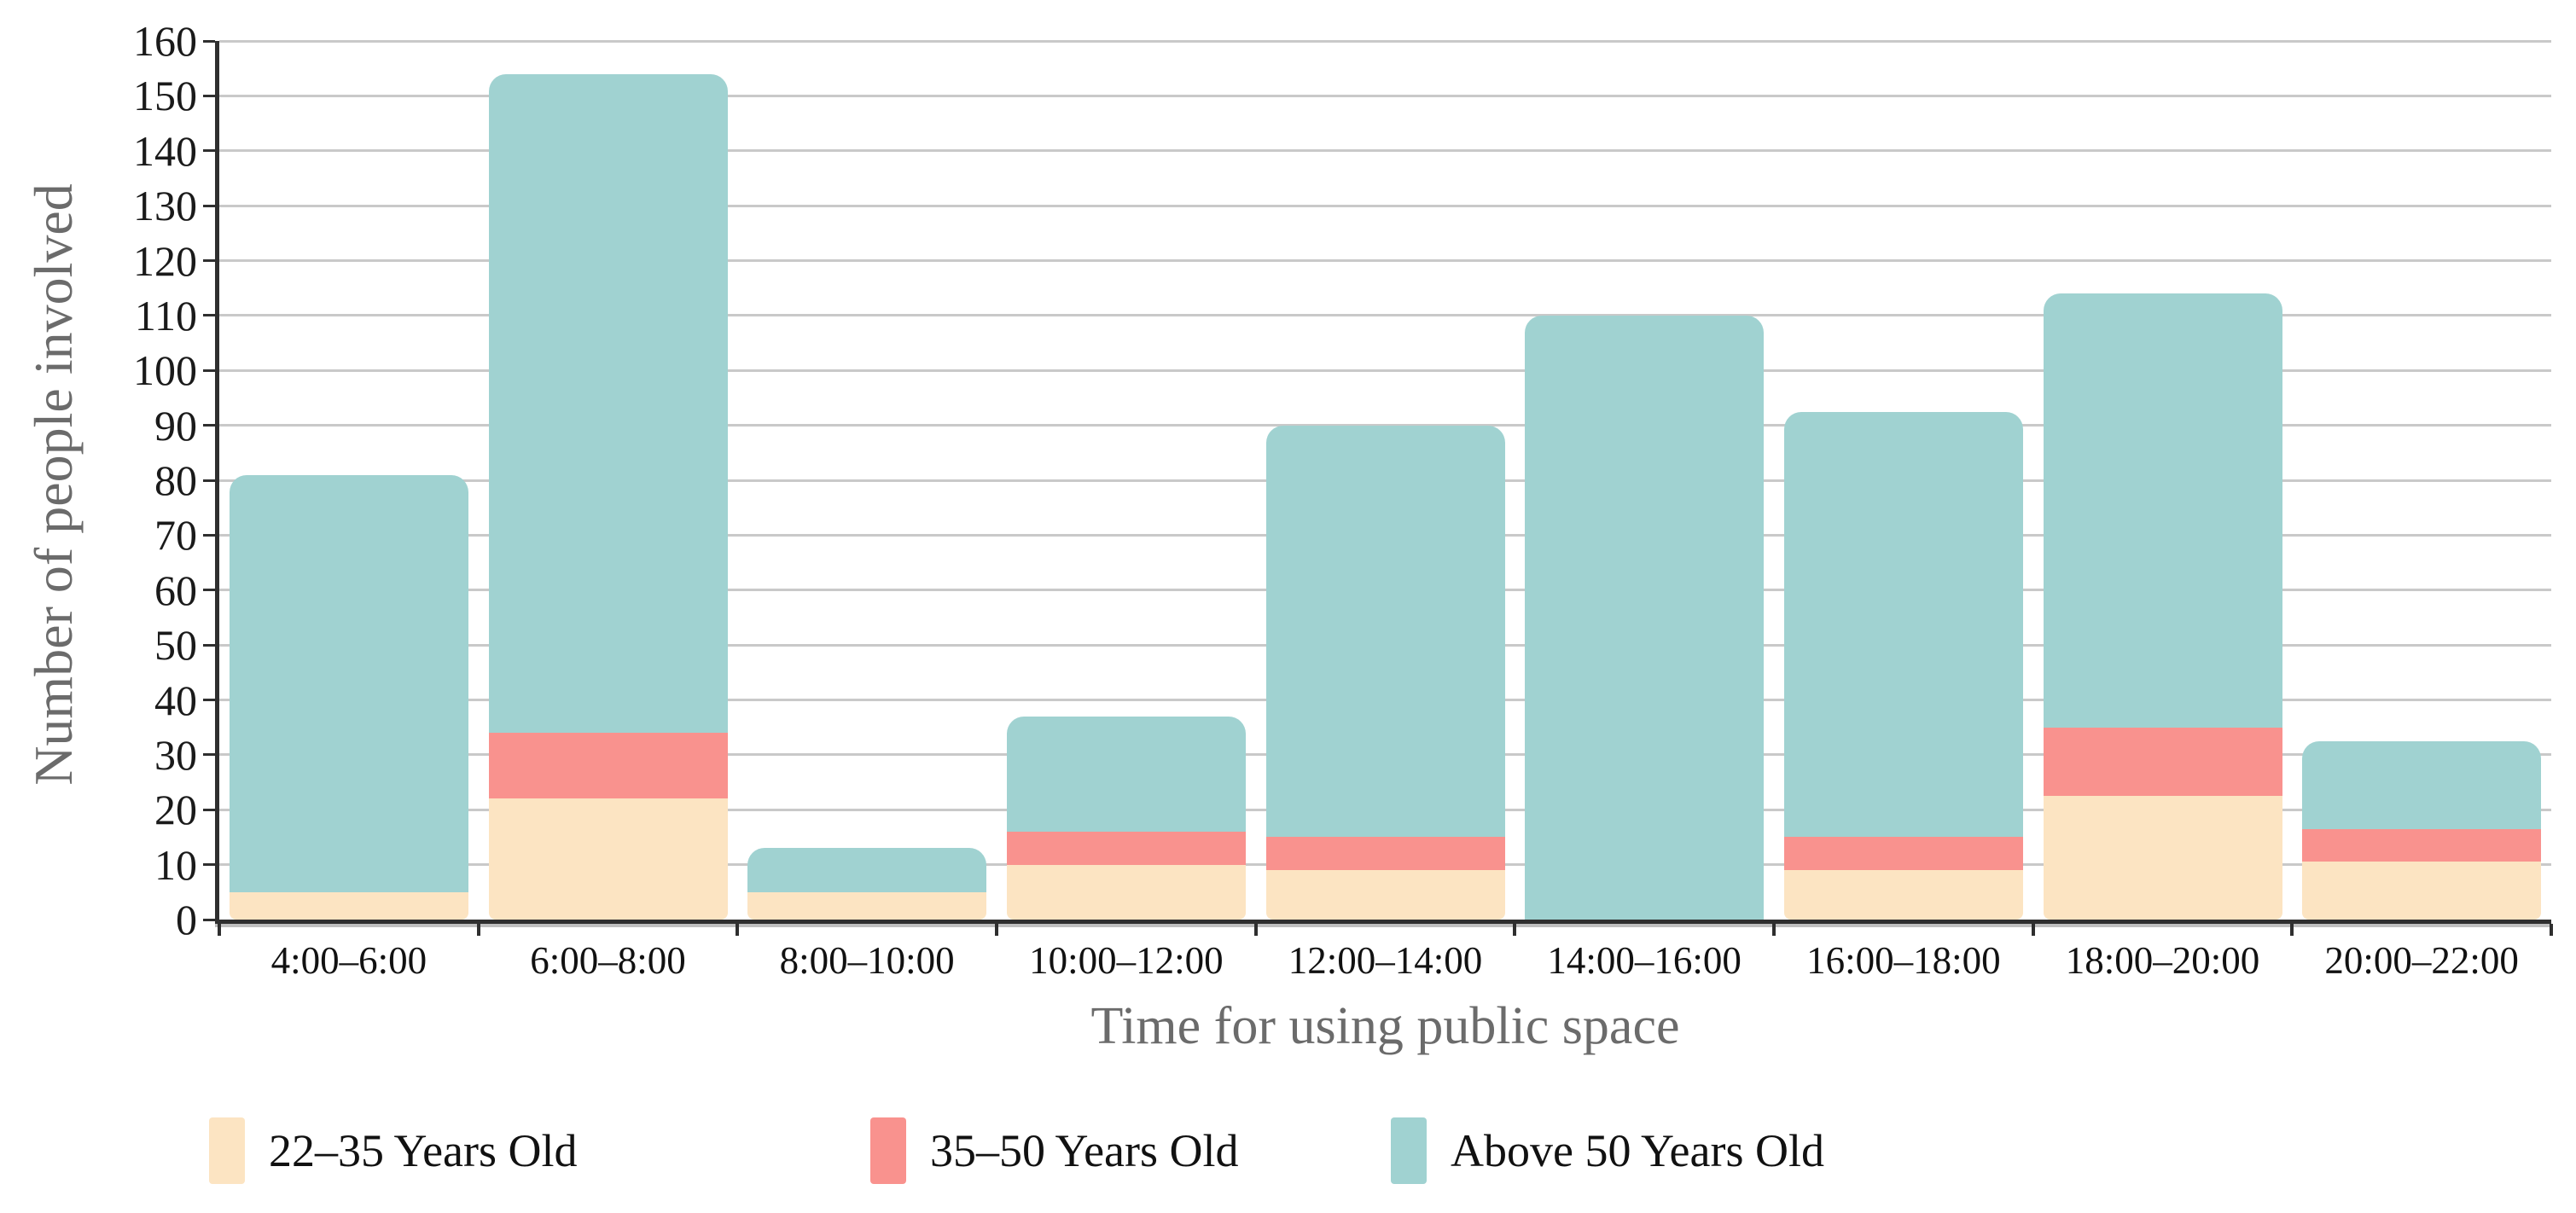 Image resolution: width=2576 pixels, height=1213 pixels. Describe the element at coordinates (186, 919) in the screenshot. I see `y-tick-label-0: 0` at that location.